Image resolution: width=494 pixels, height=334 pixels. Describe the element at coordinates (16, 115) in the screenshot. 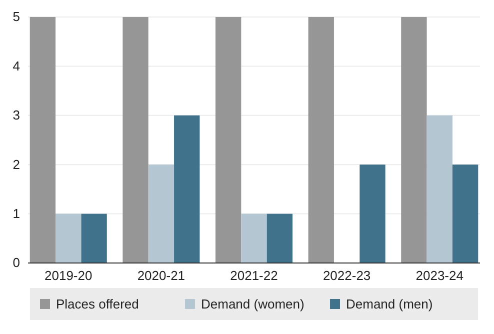

I see `y-tick-label: 3` at that location.